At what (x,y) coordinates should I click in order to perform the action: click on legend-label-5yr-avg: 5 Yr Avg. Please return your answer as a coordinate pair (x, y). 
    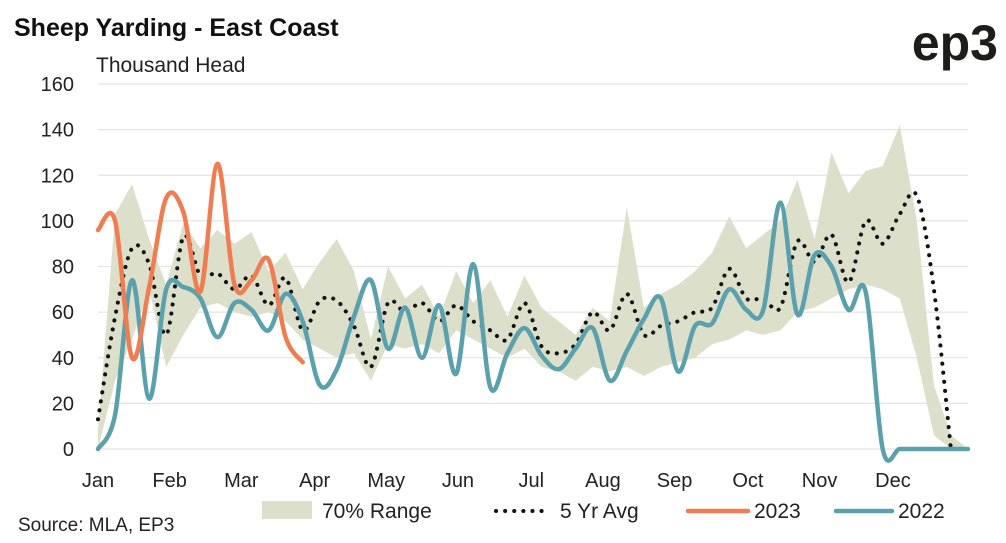
    Looking at the image, I should click on (599, 511).